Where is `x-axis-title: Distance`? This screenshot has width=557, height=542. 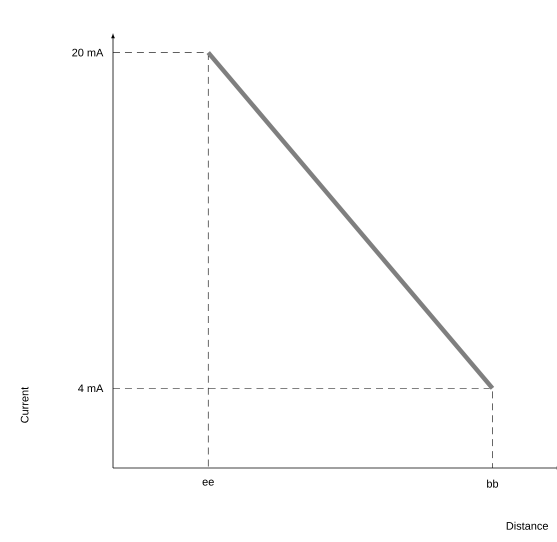 x-axis-title: Distance is located at coordinates (527, 526).